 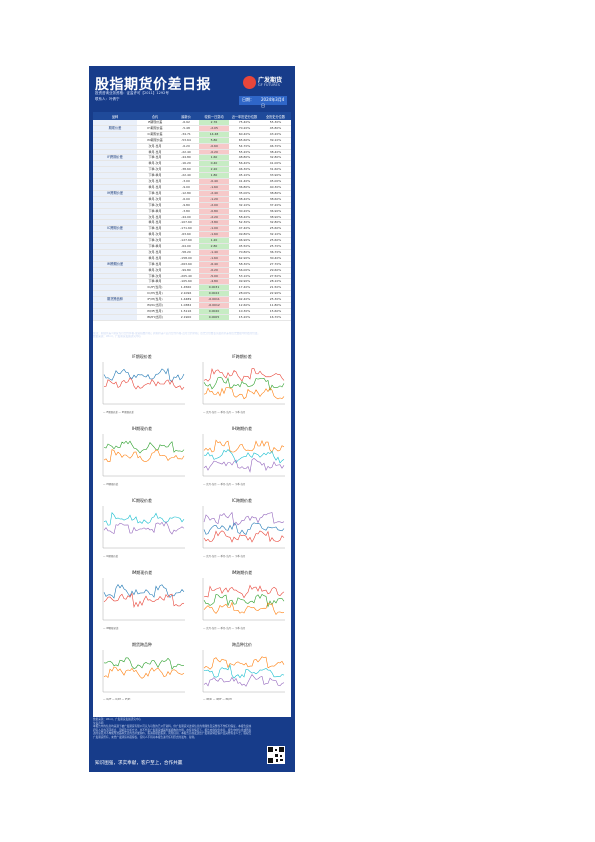 I want to click on year-percentile-cell: 58.40%, so click(x=244, y=217).